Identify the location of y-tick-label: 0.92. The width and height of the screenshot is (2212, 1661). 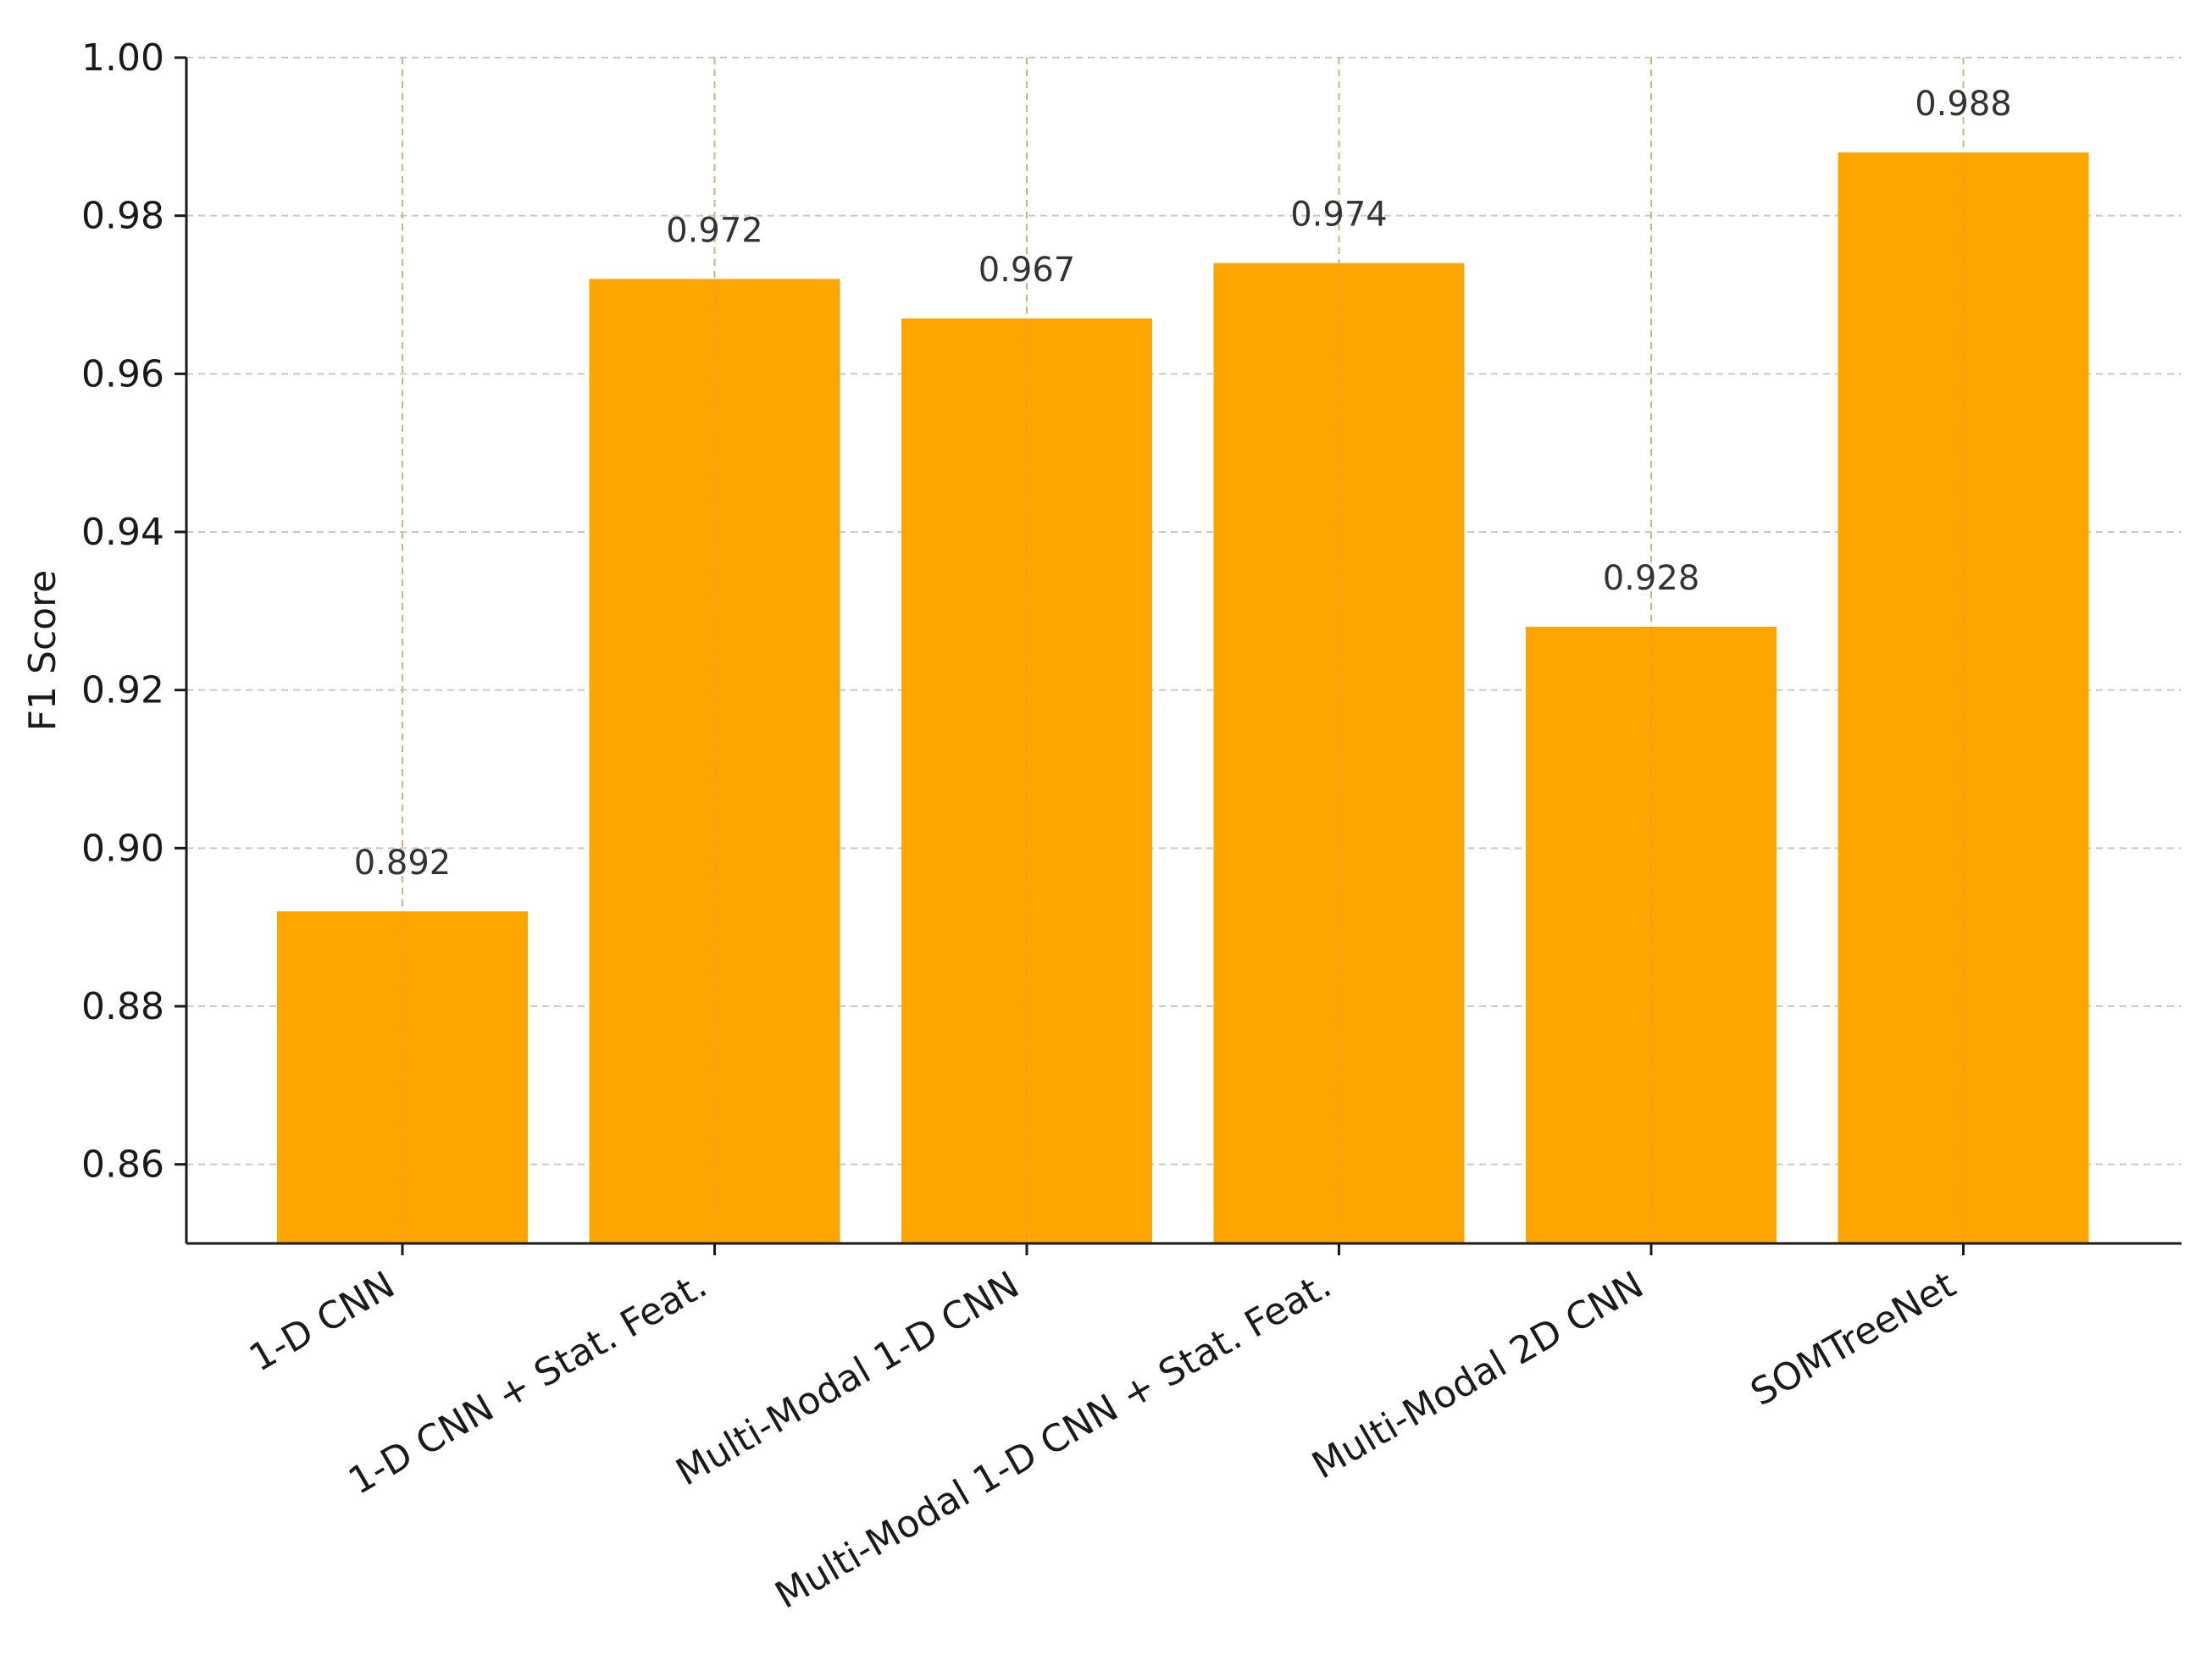
(122, 690).